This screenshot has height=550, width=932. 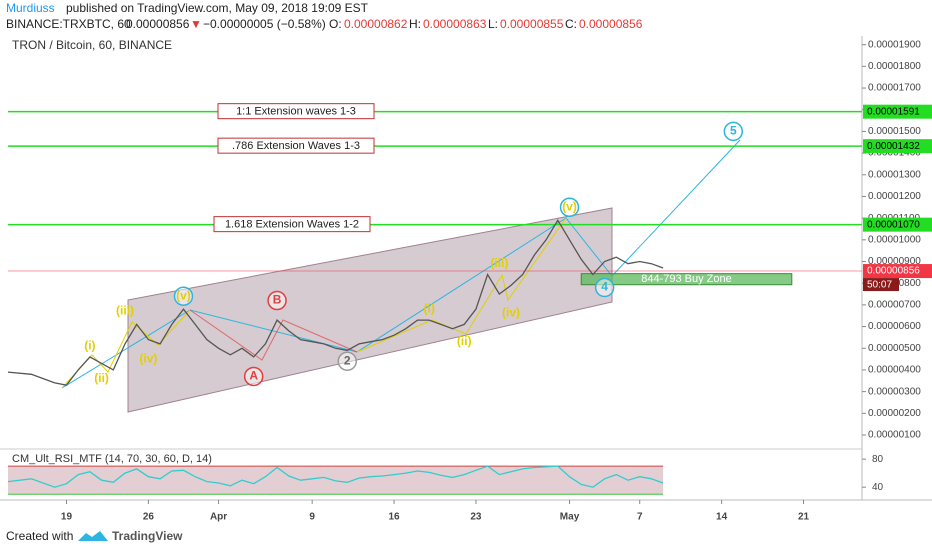 I want to click on wave-label: B, so click(x=277, y=300).